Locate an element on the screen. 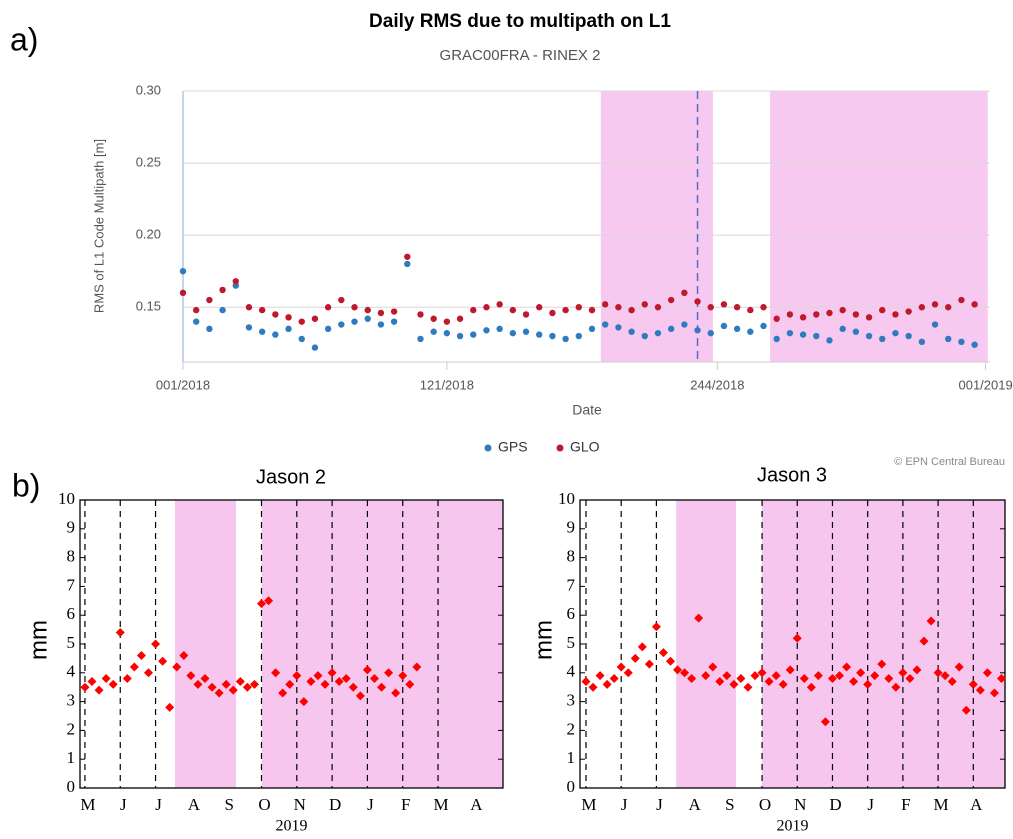 The image size is (1013, 839). legend-label: GLO is located at coordinates (585, 447).